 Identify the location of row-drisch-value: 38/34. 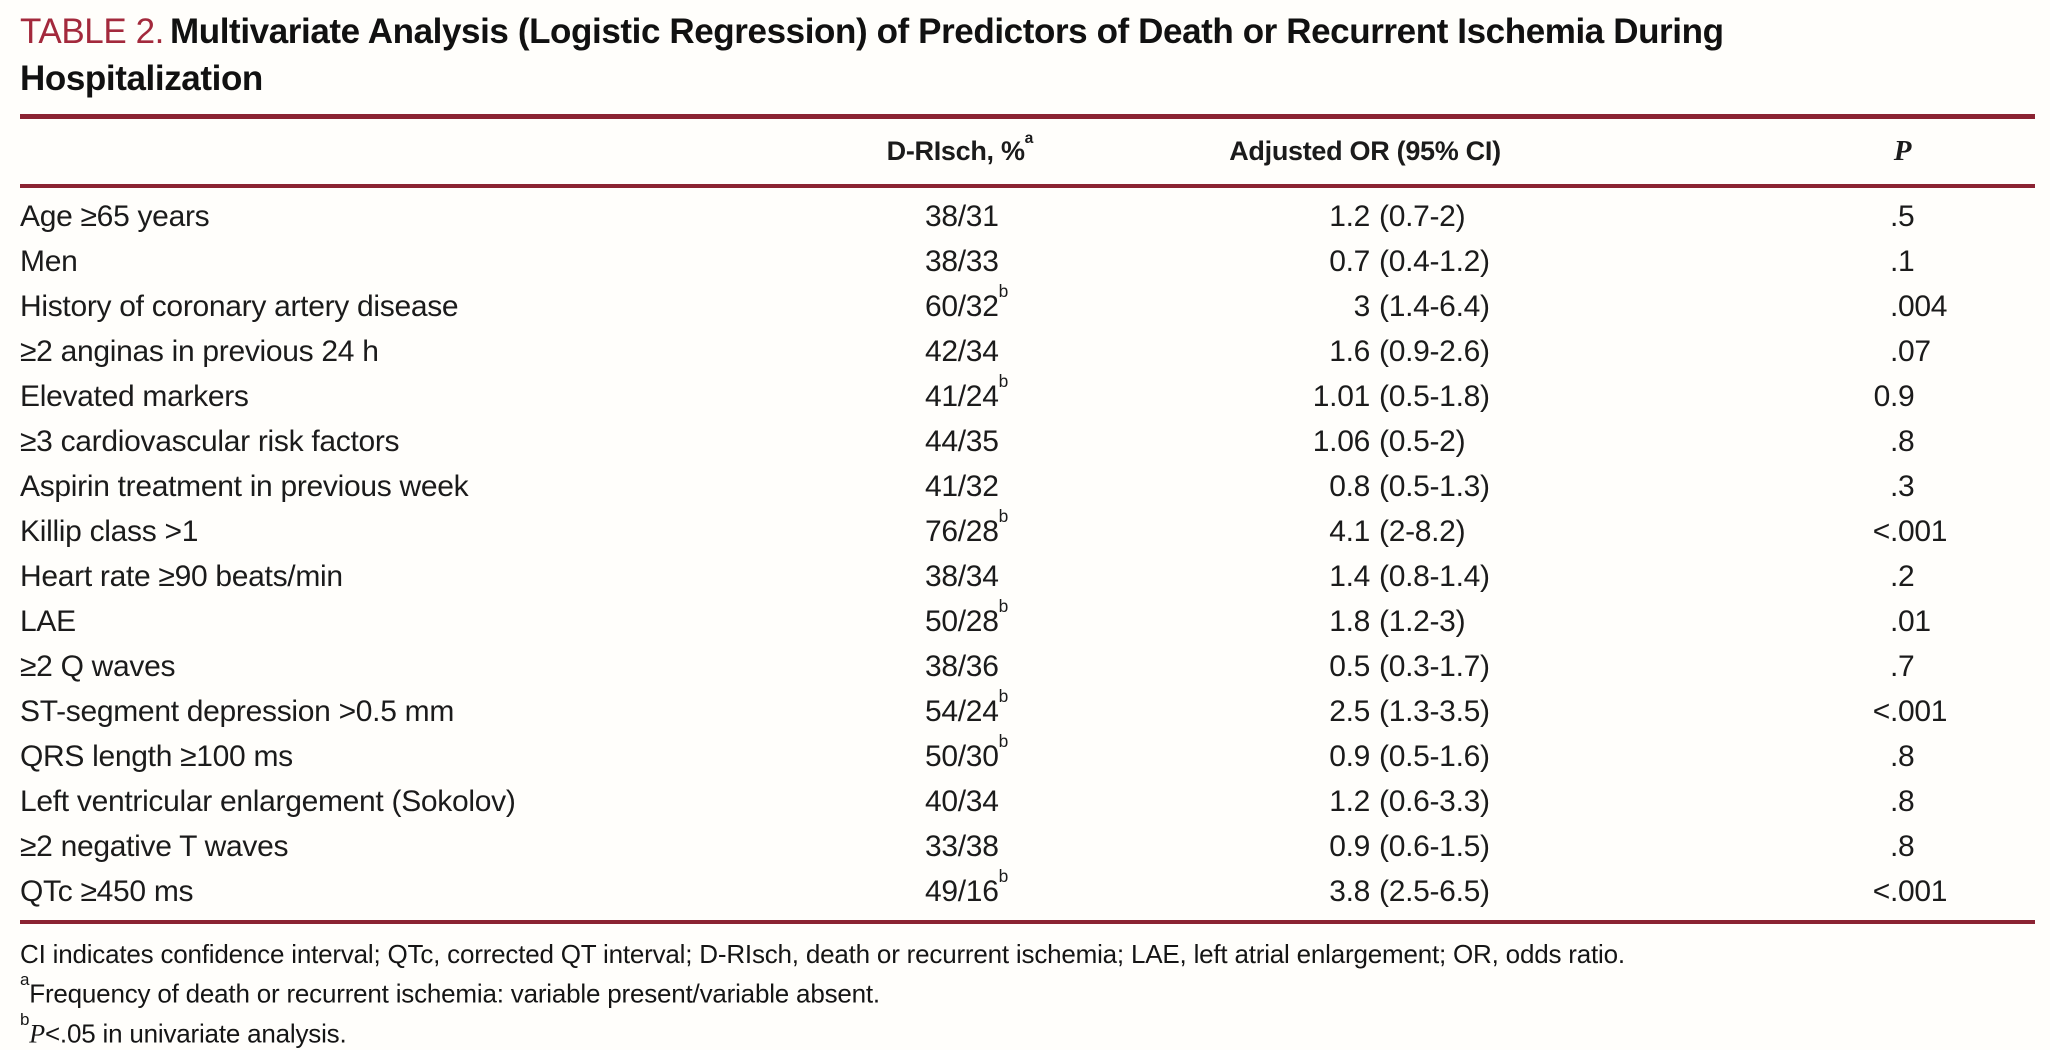
(962, 576).